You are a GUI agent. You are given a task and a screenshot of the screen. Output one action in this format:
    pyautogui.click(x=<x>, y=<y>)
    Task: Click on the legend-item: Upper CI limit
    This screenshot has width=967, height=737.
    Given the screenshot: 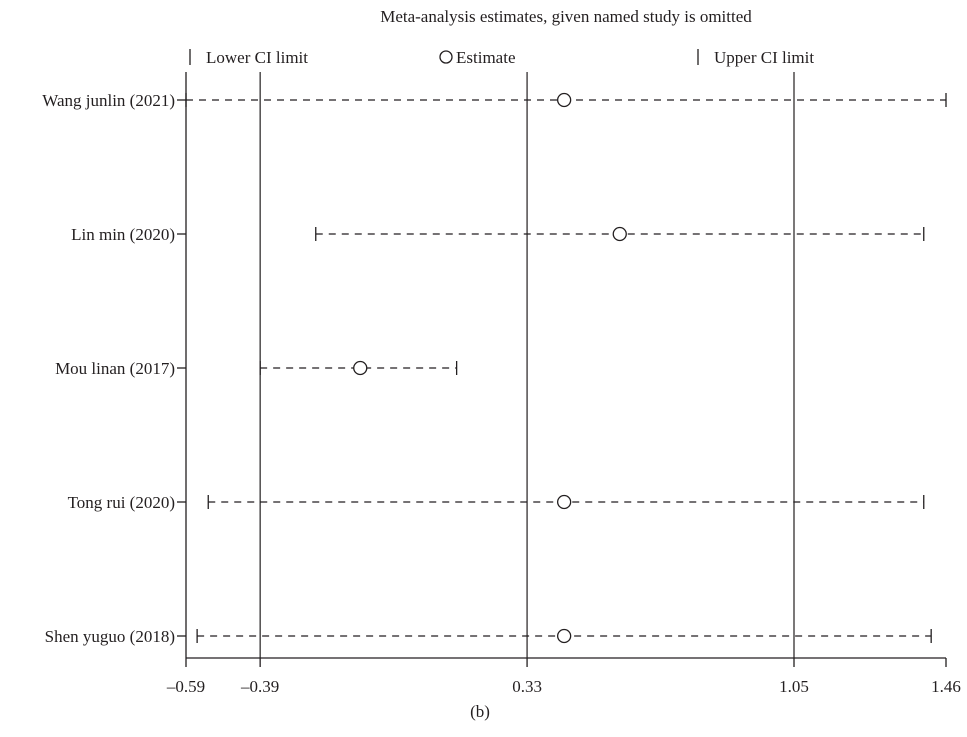 What is the action you would take?
    pyautogui.click(x=755, y=57)
    